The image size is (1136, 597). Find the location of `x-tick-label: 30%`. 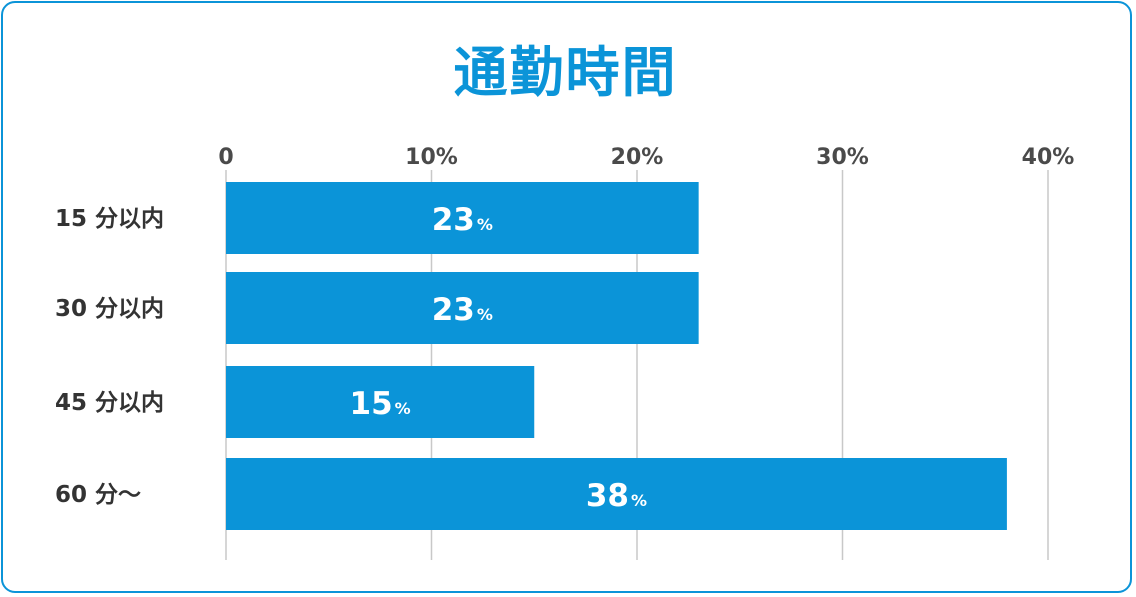

x-tick-label: 30% is located at coordinates (842, 157).